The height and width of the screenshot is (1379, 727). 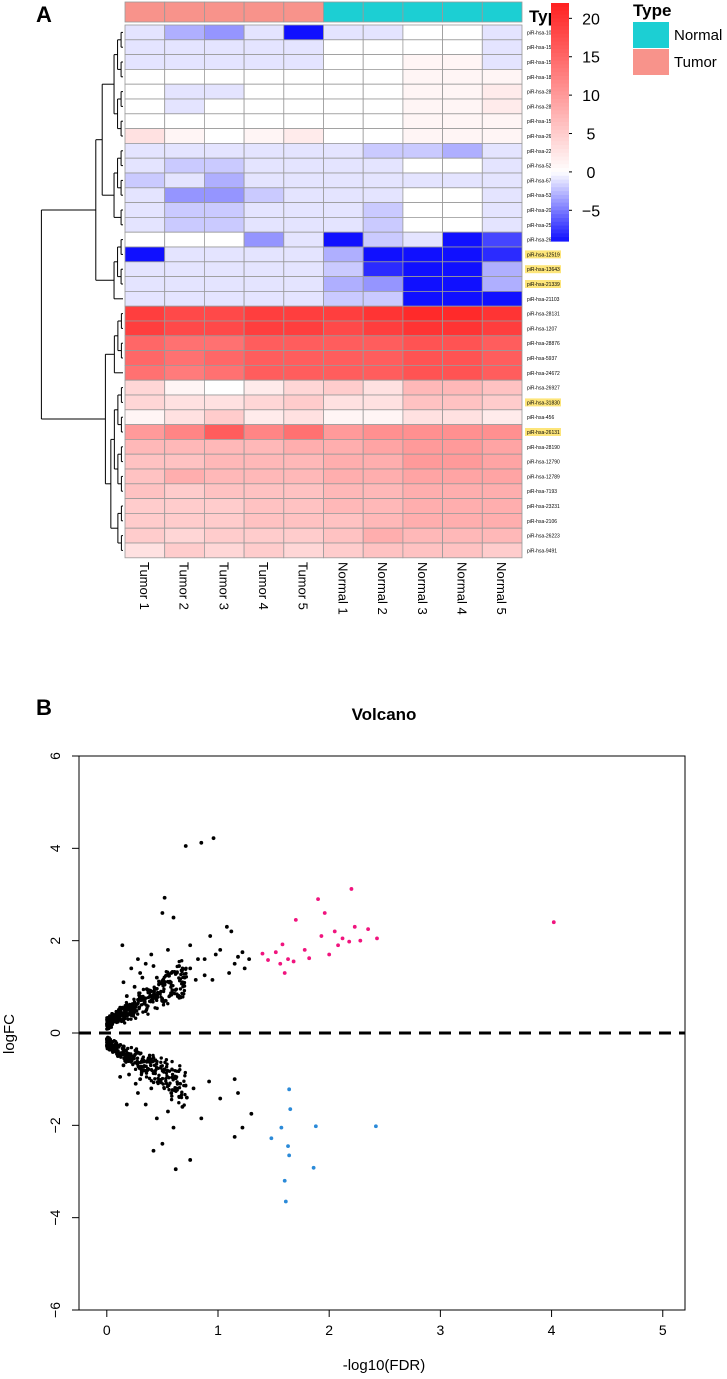 What do you see at coordinates (107, 1330) in the screenshot?
I see `x-tick-label: 0` at bounding box center [107, 1330].